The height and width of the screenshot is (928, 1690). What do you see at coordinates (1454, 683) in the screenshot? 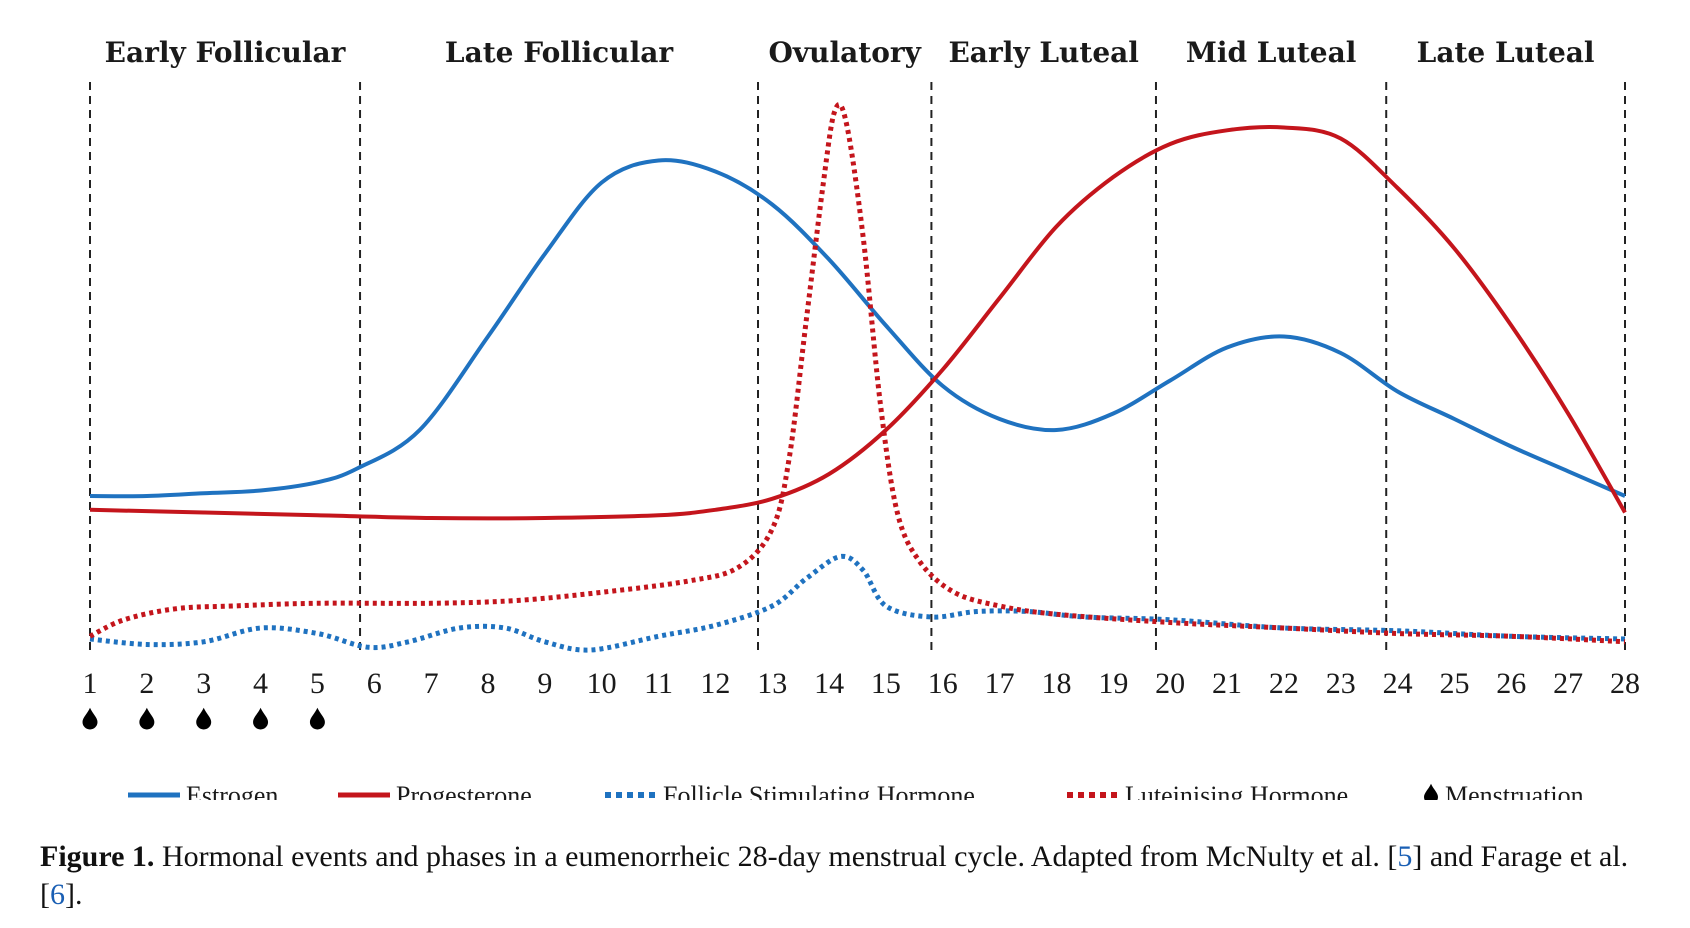
I see `day-tick-label: 25` at bounding box center [1454, 683].